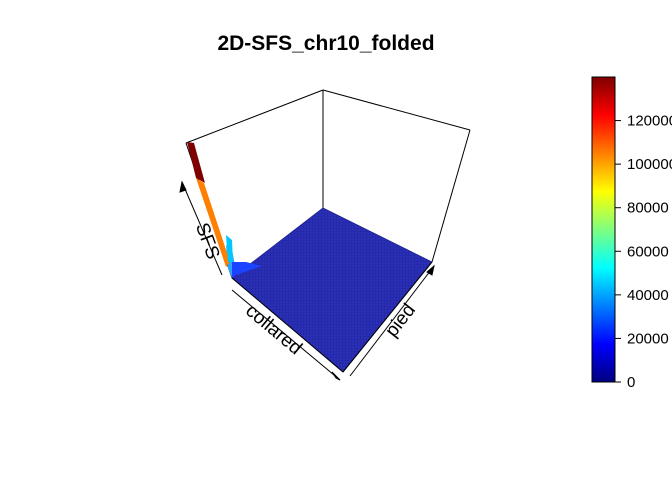 The width and height of the screenshot is (672, 480). What do you see at coordinates (196, 162) in the screenshot?
I see `surface-spike-dark` at bounding box center [196, 162].